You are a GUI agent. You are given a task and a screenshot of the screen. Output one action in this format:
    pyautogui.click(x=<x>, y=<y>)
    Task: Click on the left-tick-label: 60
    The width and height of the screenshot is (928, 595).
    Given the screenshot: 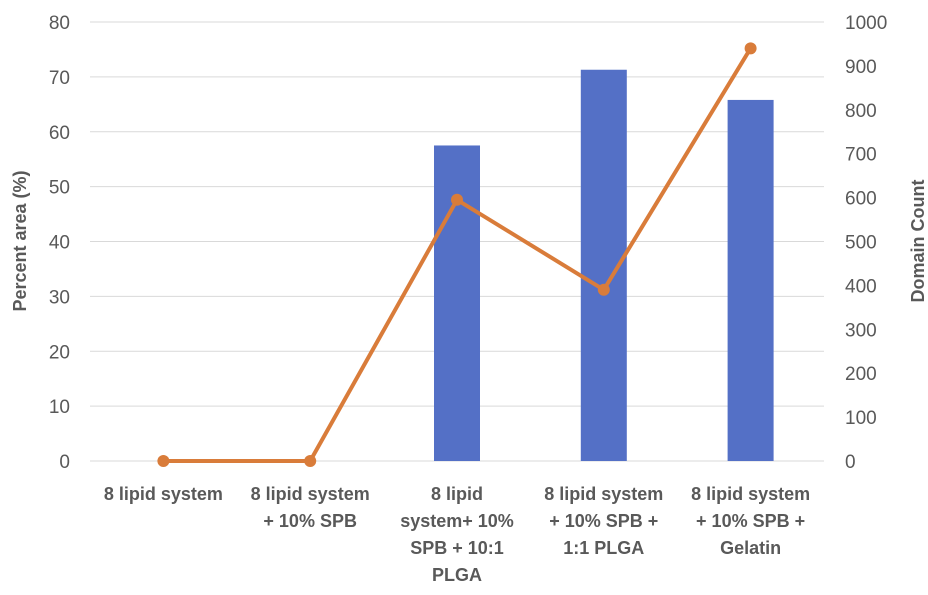 What is the action you would take?
    pyautogui.click(x=59, y=133)
    